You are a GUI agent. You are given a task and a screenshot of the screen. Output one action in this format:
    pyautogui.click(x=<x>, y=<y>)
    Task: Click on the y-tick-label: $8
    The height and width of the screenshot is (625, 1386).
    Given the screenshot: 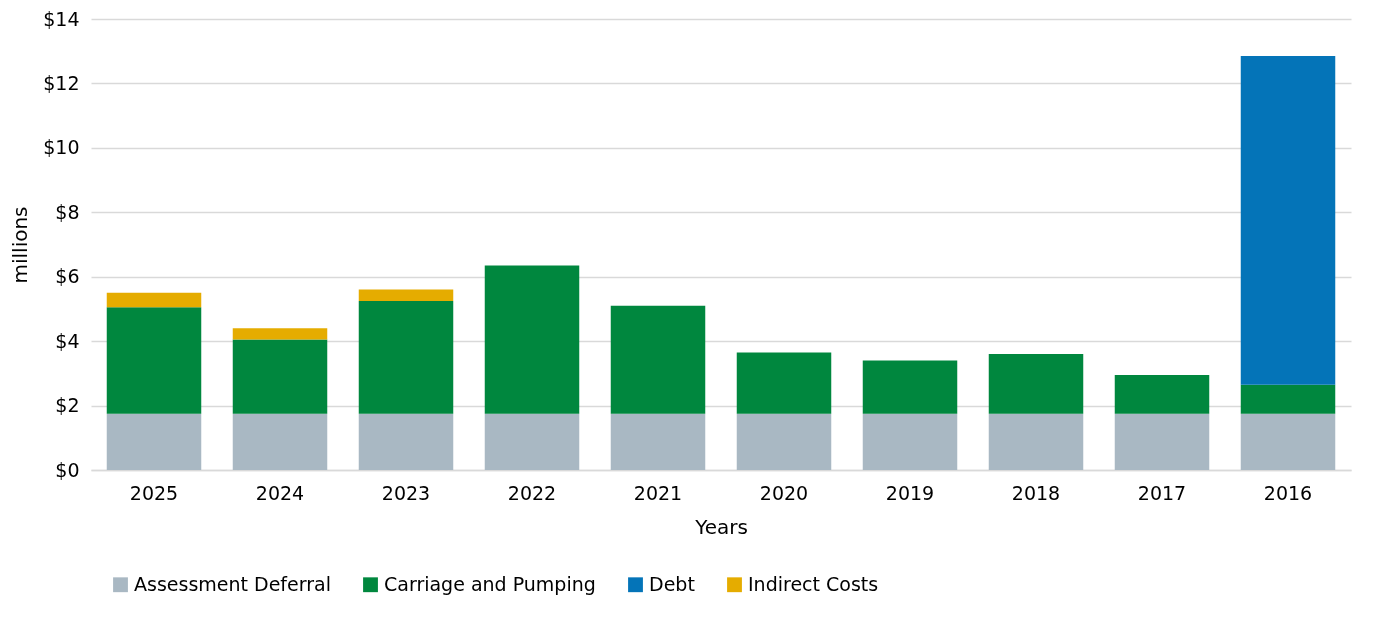 What is the action you would take?
    pyautogui.click(x=67, y=211)
    